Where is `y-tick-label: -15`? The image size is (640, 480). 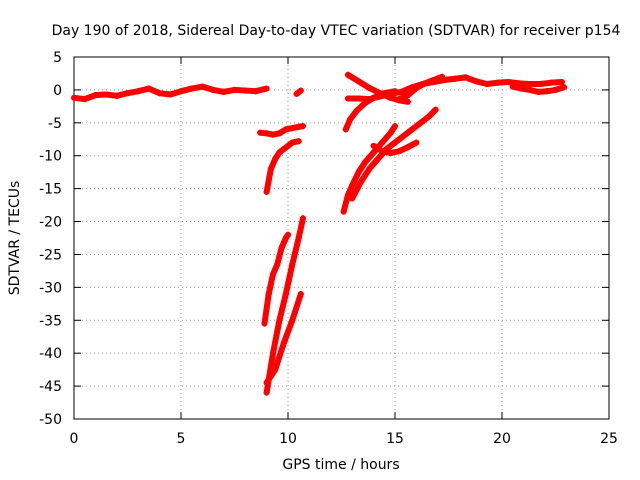
y-tick-label: -15 is located at coordinates (50, 190).